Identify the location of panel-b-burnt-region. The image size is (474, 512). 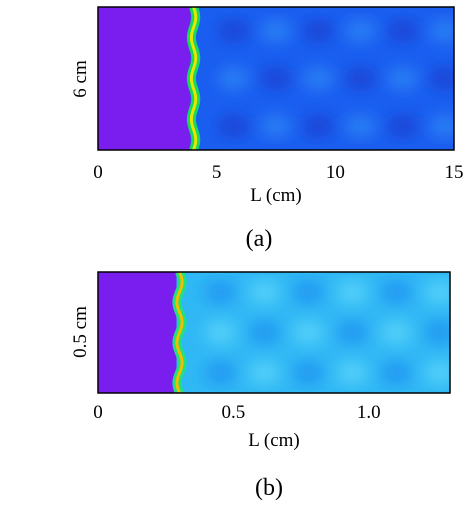
(137, 332).